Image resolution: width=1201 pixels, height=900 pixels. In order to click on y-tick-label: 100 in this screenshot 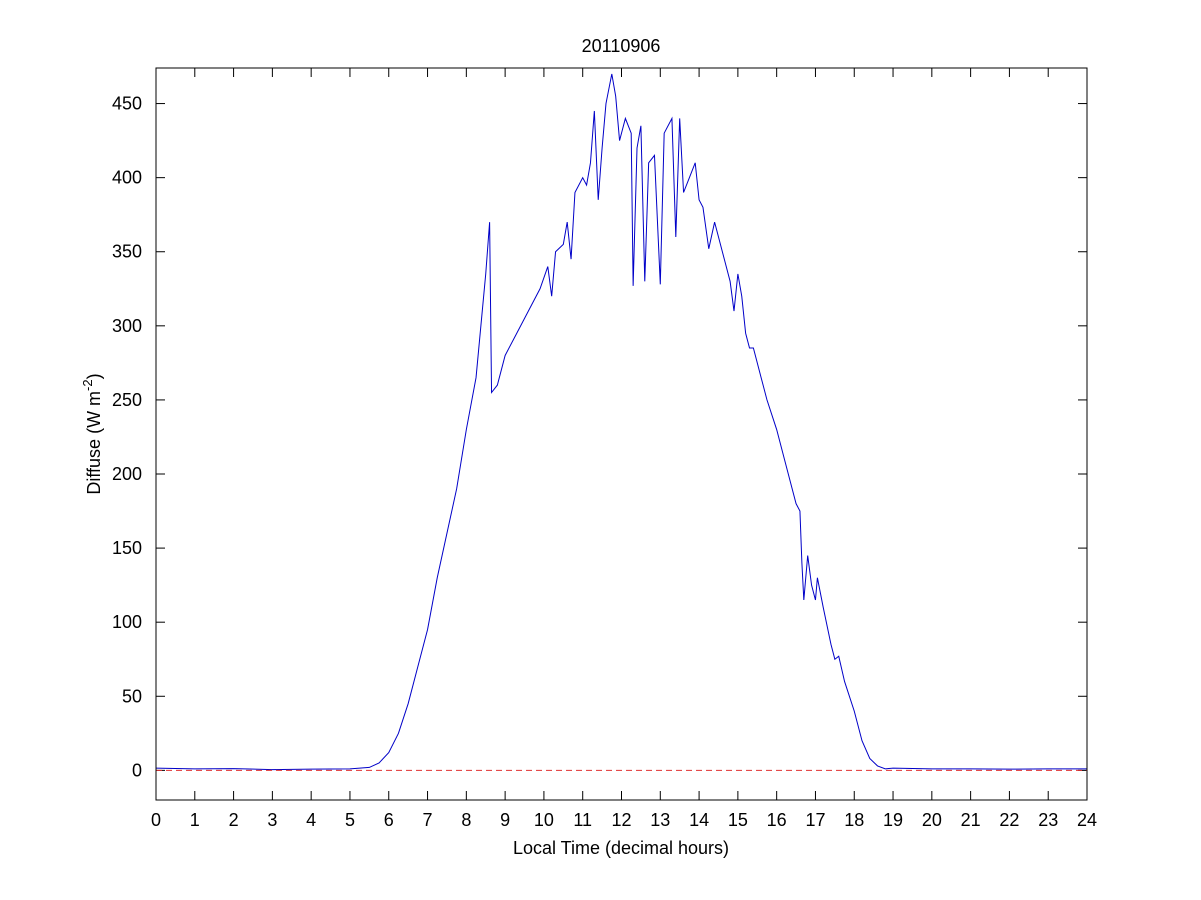, I will do `click(127, 622)`.